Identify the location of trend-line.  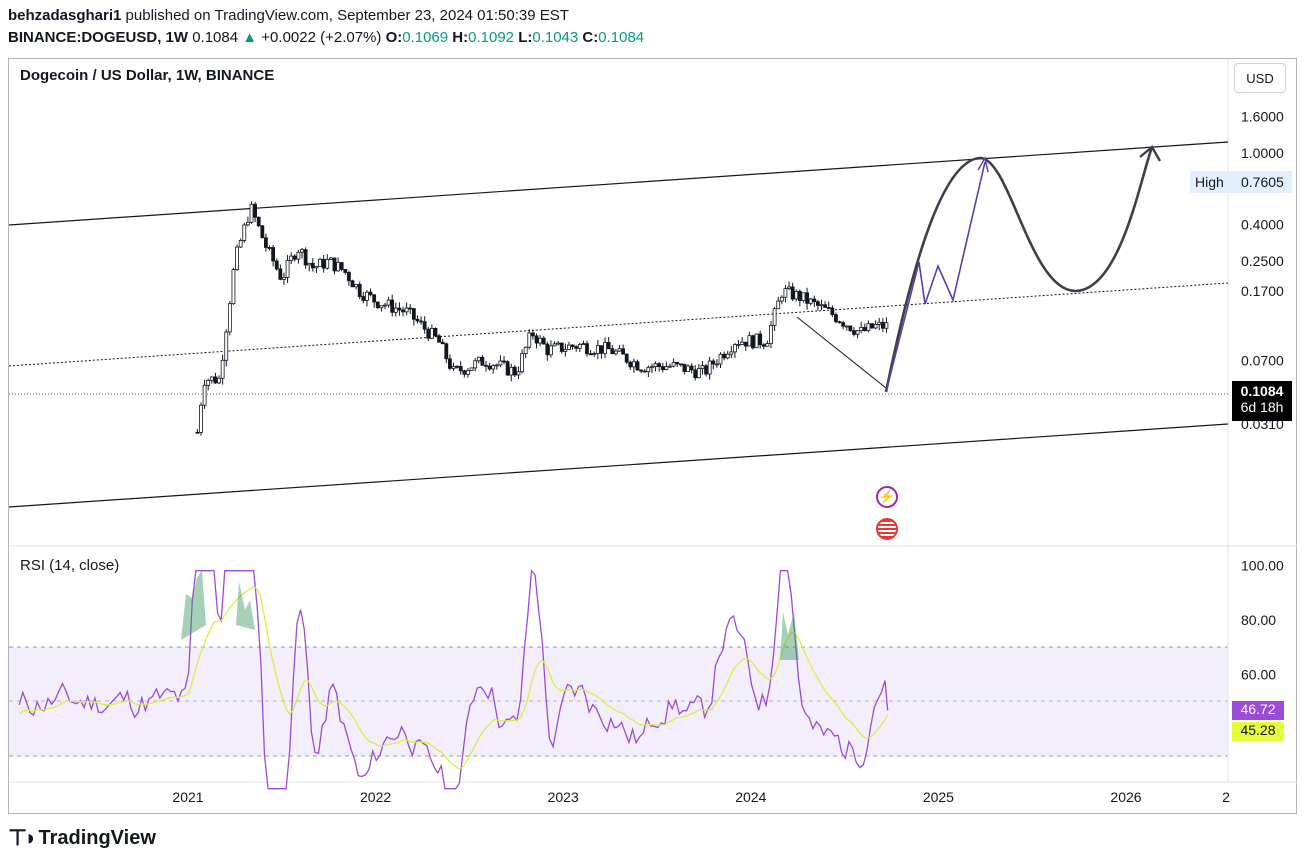
(841, 352).